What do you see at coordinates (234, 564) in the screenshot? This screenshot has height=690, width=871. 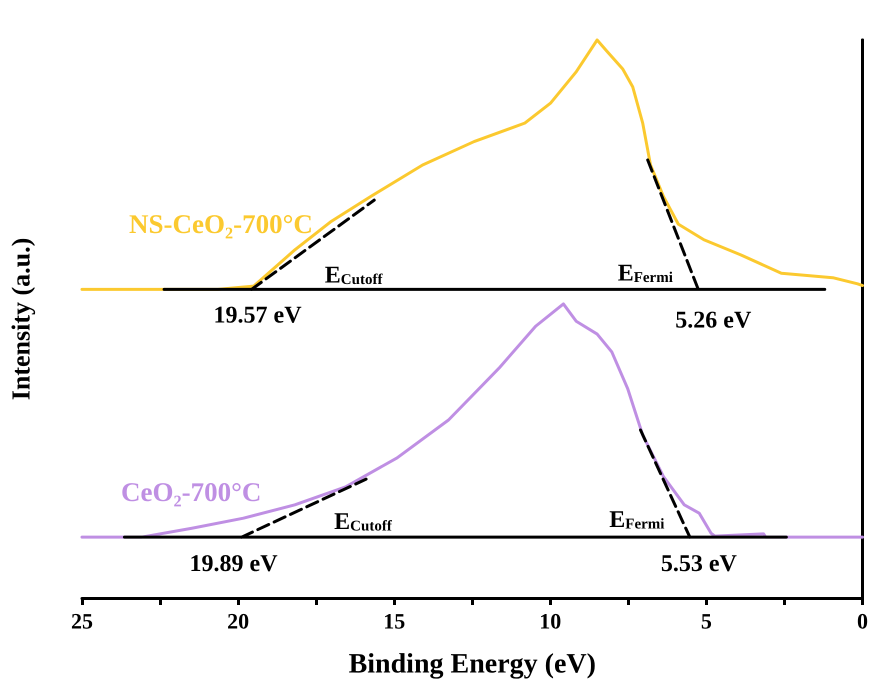 I see `annotation: 19.89 eV` at bounding box center [234, 564].